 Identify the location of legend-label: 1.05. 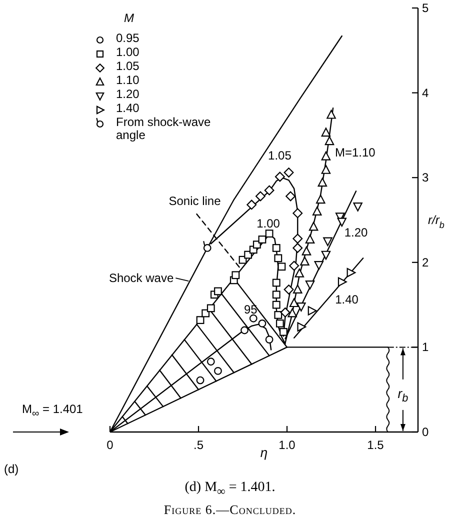
(128, 66).